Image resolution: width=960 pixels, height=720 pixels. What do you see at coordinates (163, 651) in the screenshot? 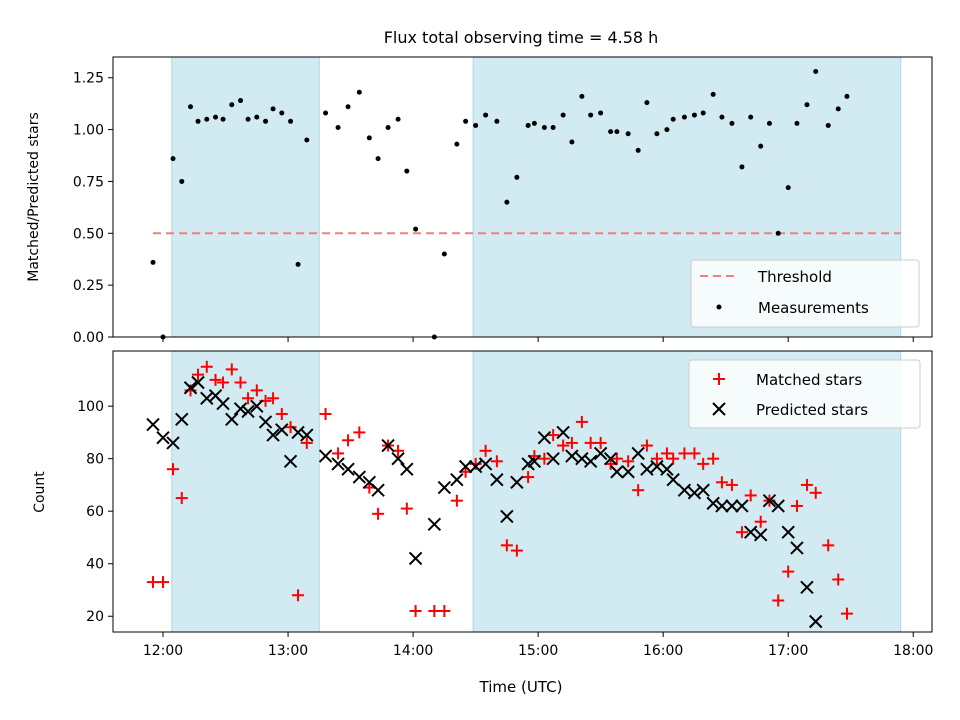
I see `x-tick-label: 12:00` at bounding box center [163, 651].